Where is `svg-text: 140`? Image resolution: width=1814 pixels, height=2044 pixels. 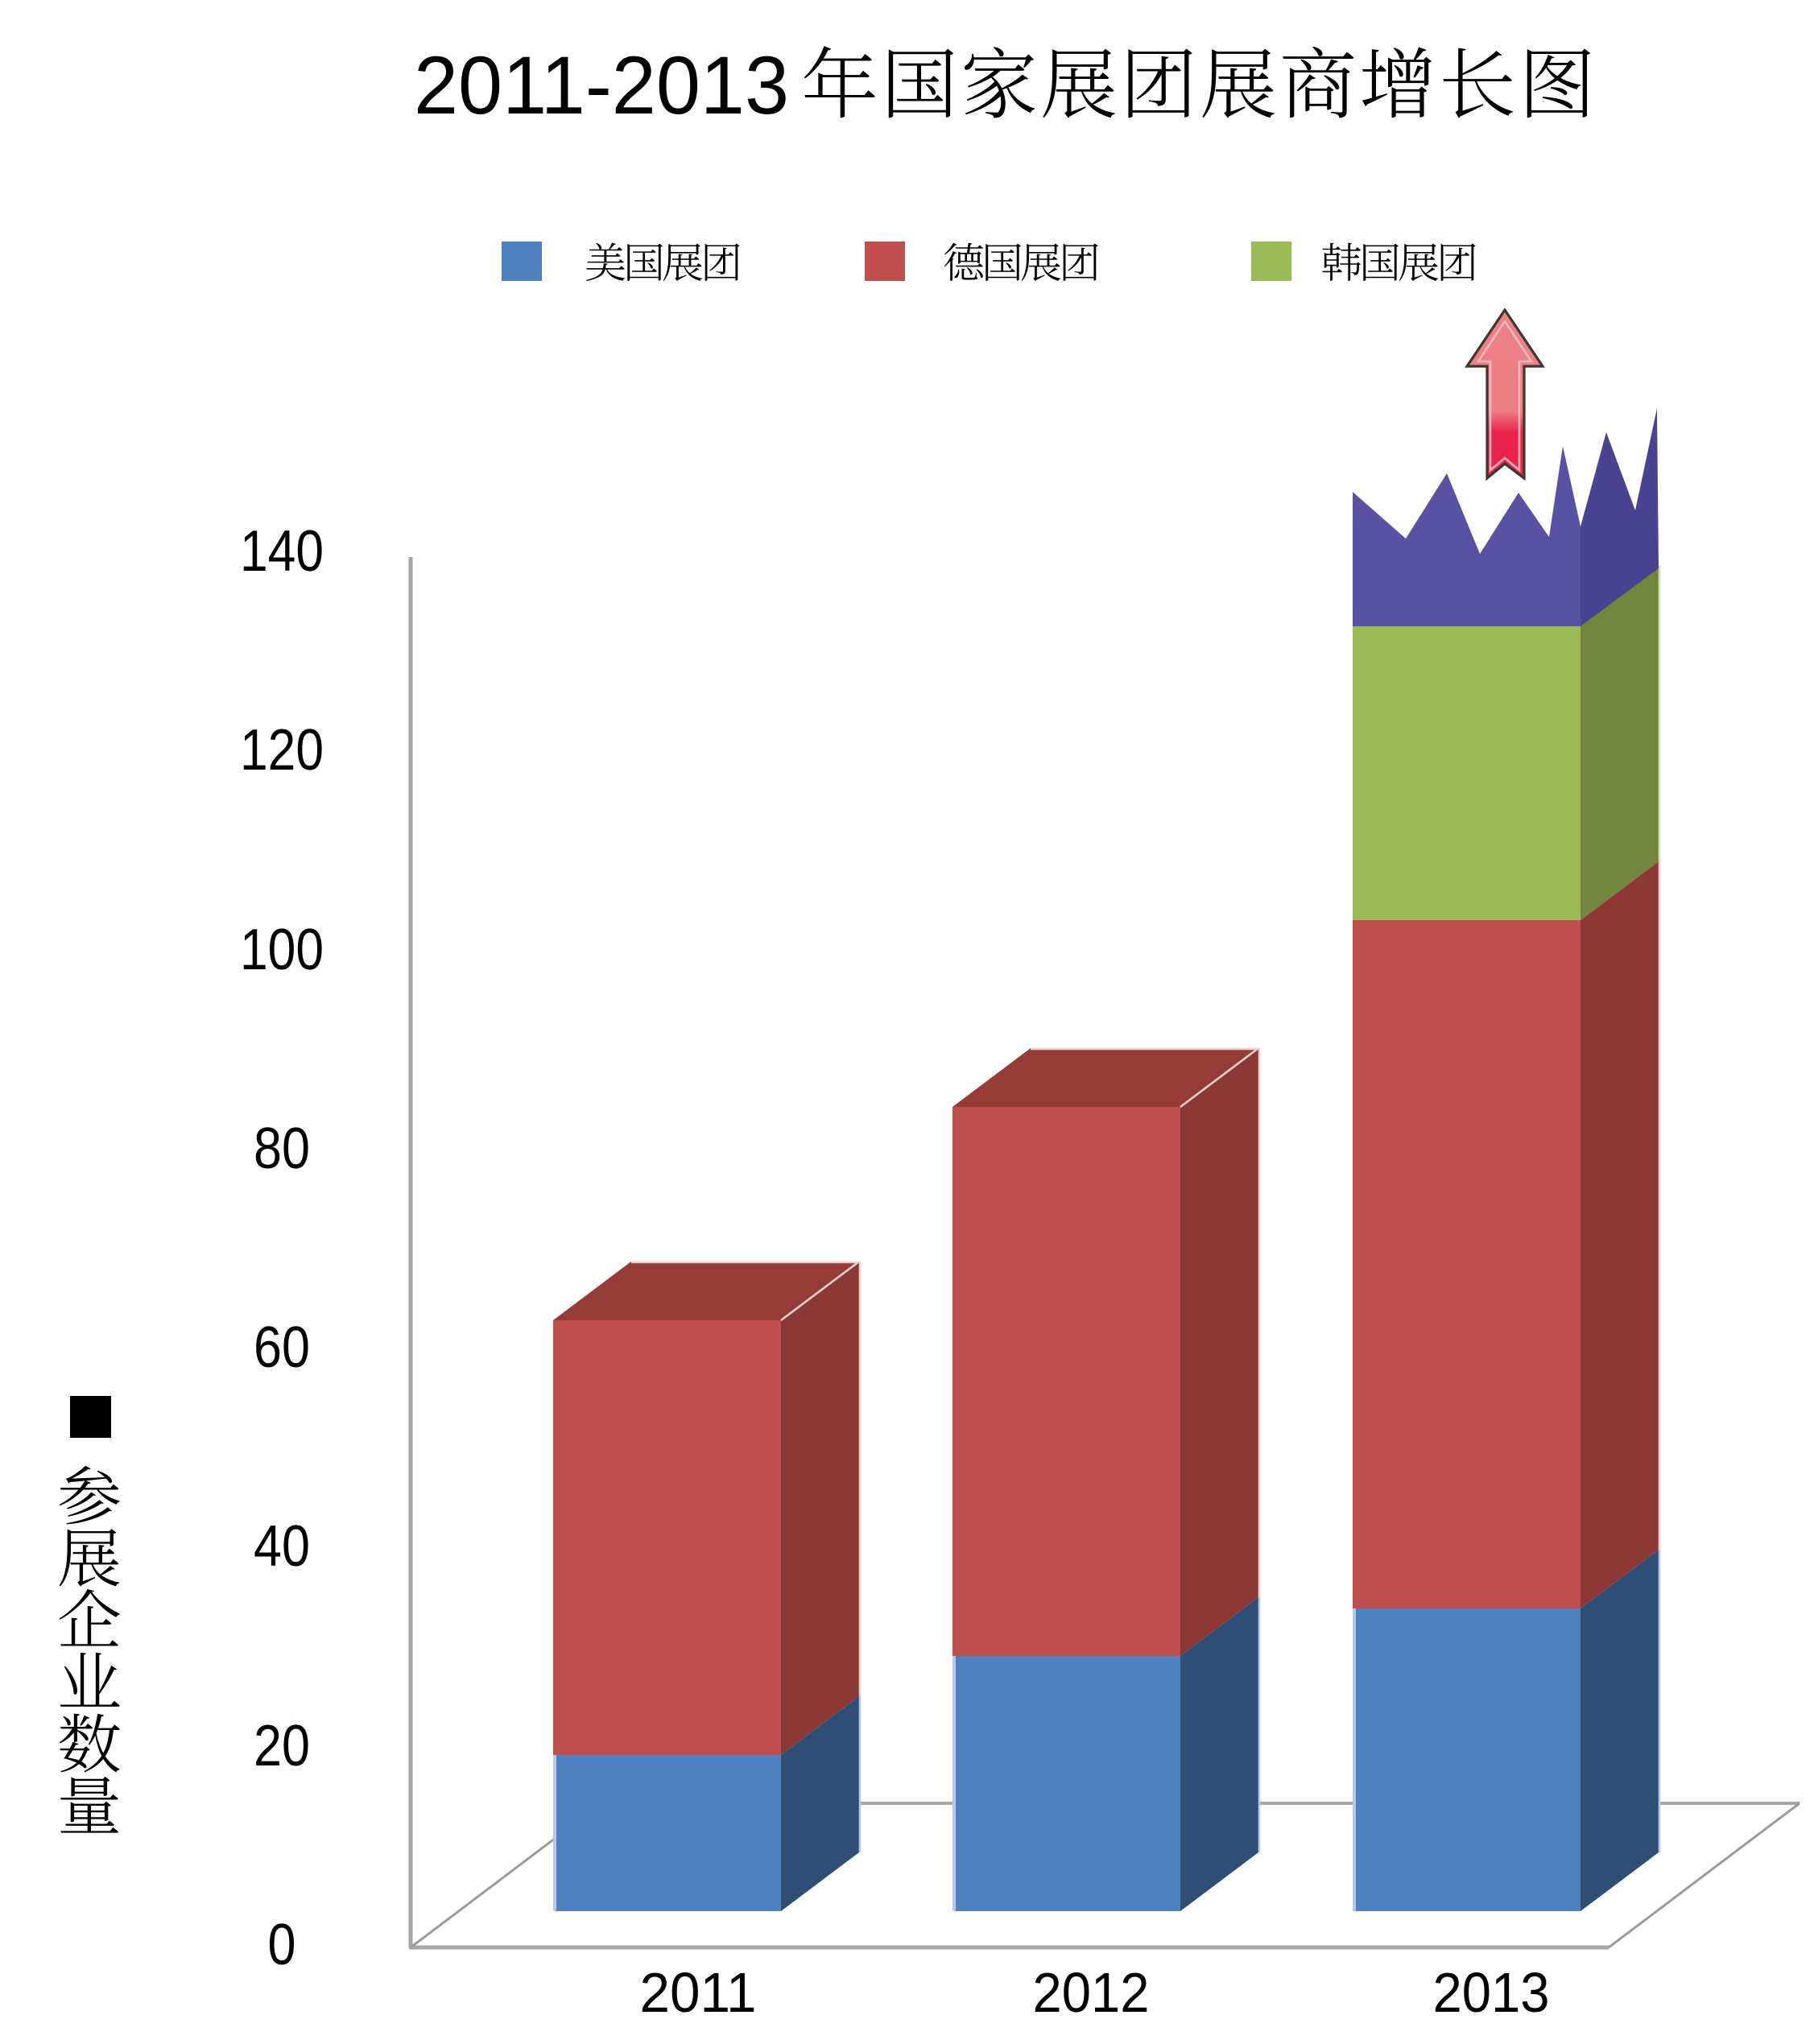
svg-text: 140 is located at coordinates (282, 551).